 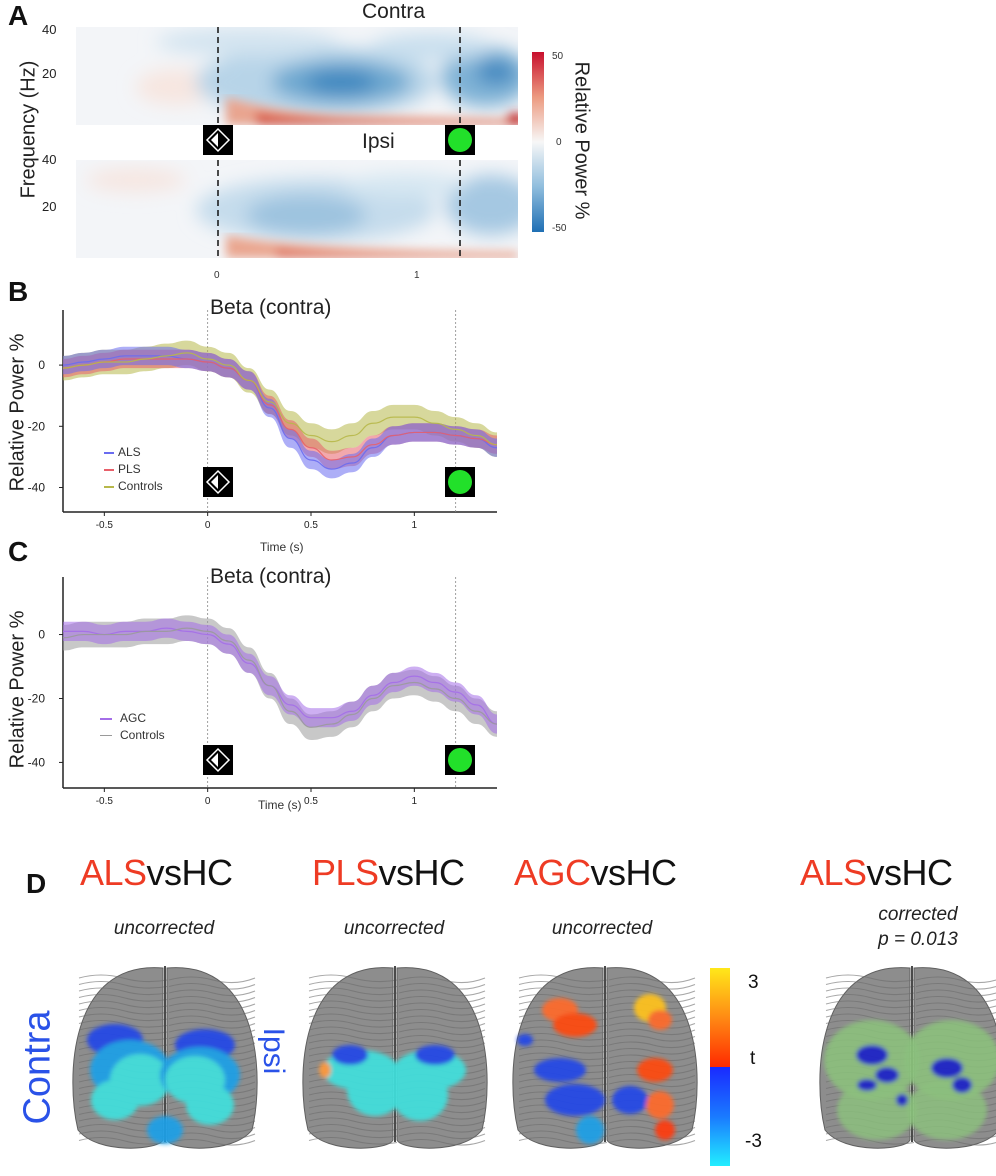 I want to click on colorbar-tick-50: 50, so click(x=558, y=56).